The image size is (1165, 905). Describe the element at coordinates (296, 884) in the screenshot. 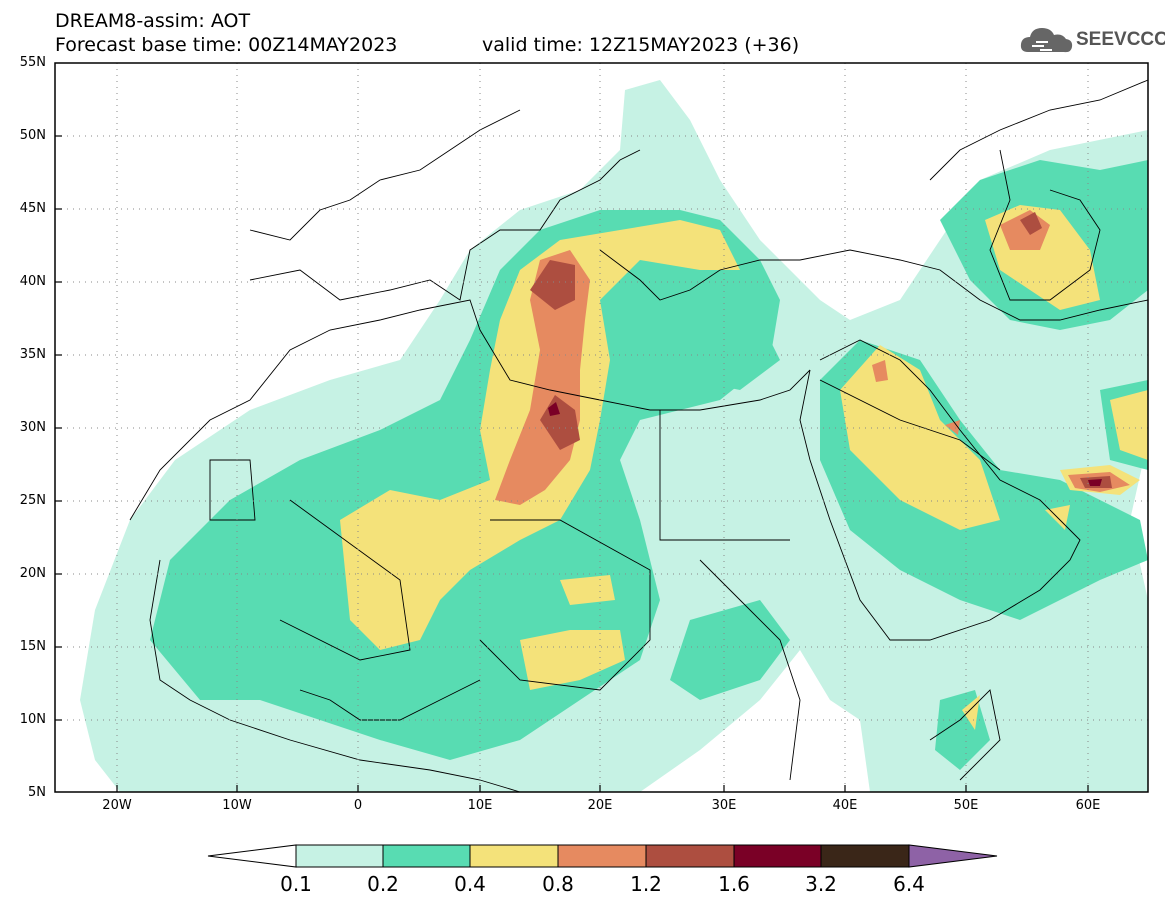

I see `colorbar-label: 0.1` at that location.